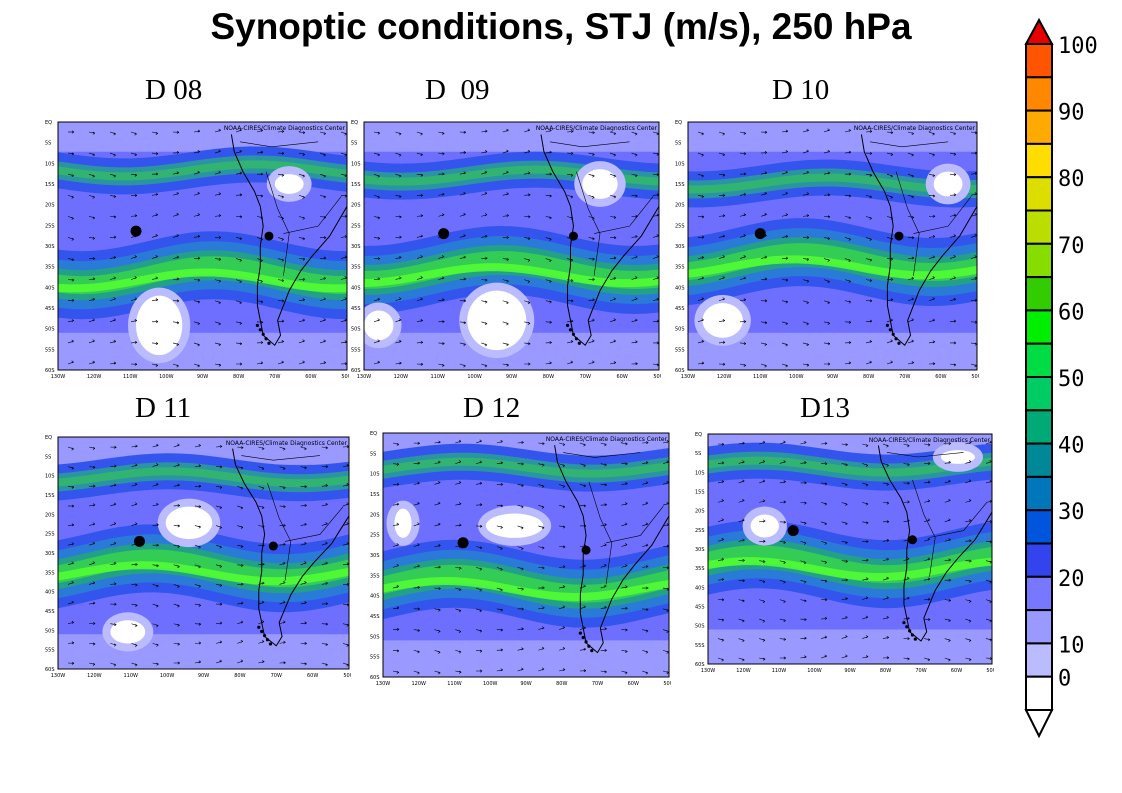 Image resolution: width=1122 pixels, height=793 pixels. I want to click on lon-tick-label: 50W, so click(990, 671).